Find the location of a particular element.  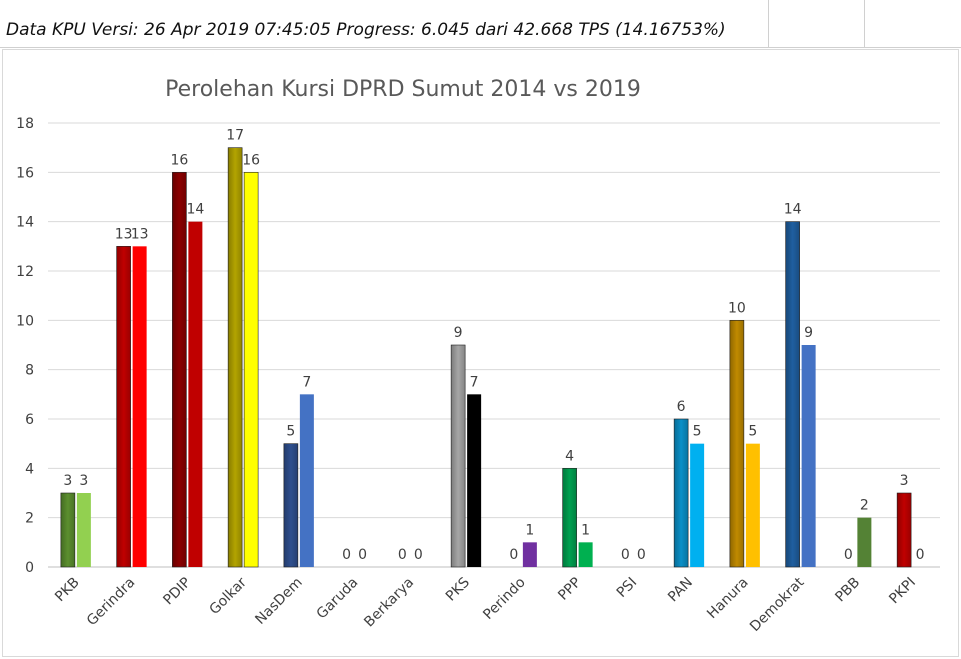

y-tick-label: 16 is located at coordinates (25, 173).